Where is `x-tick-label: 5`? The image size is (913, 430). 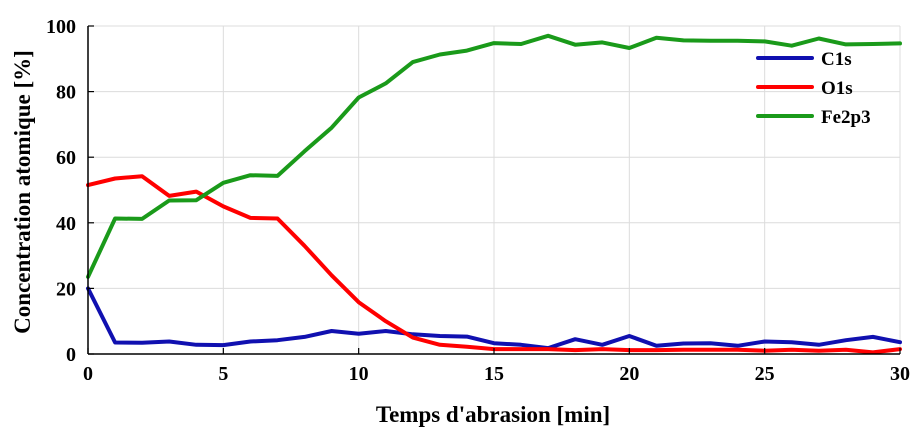 x-tick-label: 5 is located at coordinates (223, 374).